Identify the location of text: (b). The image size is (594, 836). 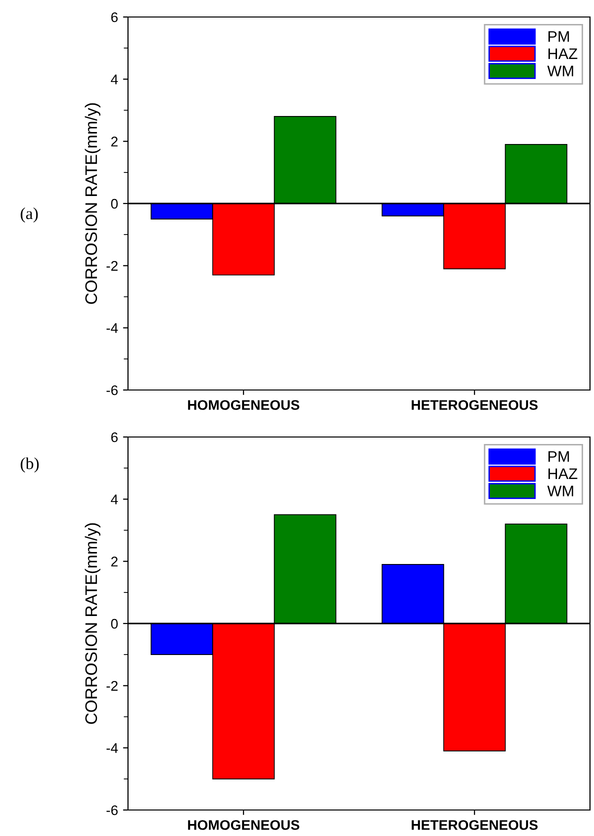
(29, 465).